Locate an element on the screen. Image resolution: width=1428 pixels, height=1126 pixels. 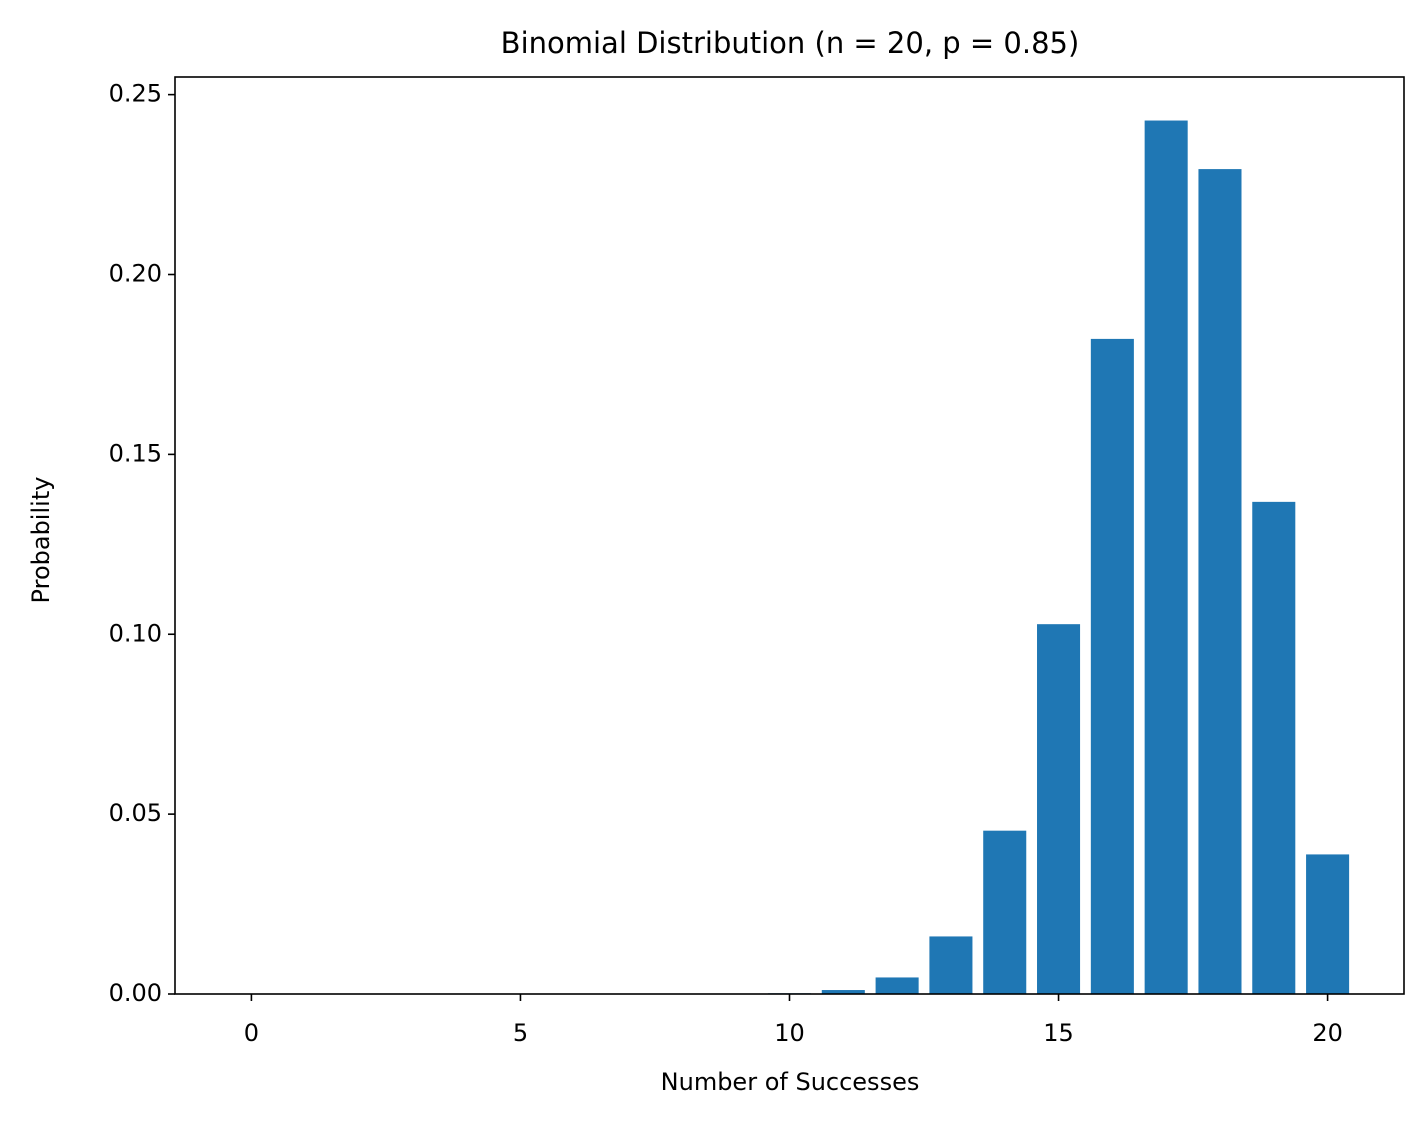
y-axis-label: Probability is located at coordinates (41, 540).